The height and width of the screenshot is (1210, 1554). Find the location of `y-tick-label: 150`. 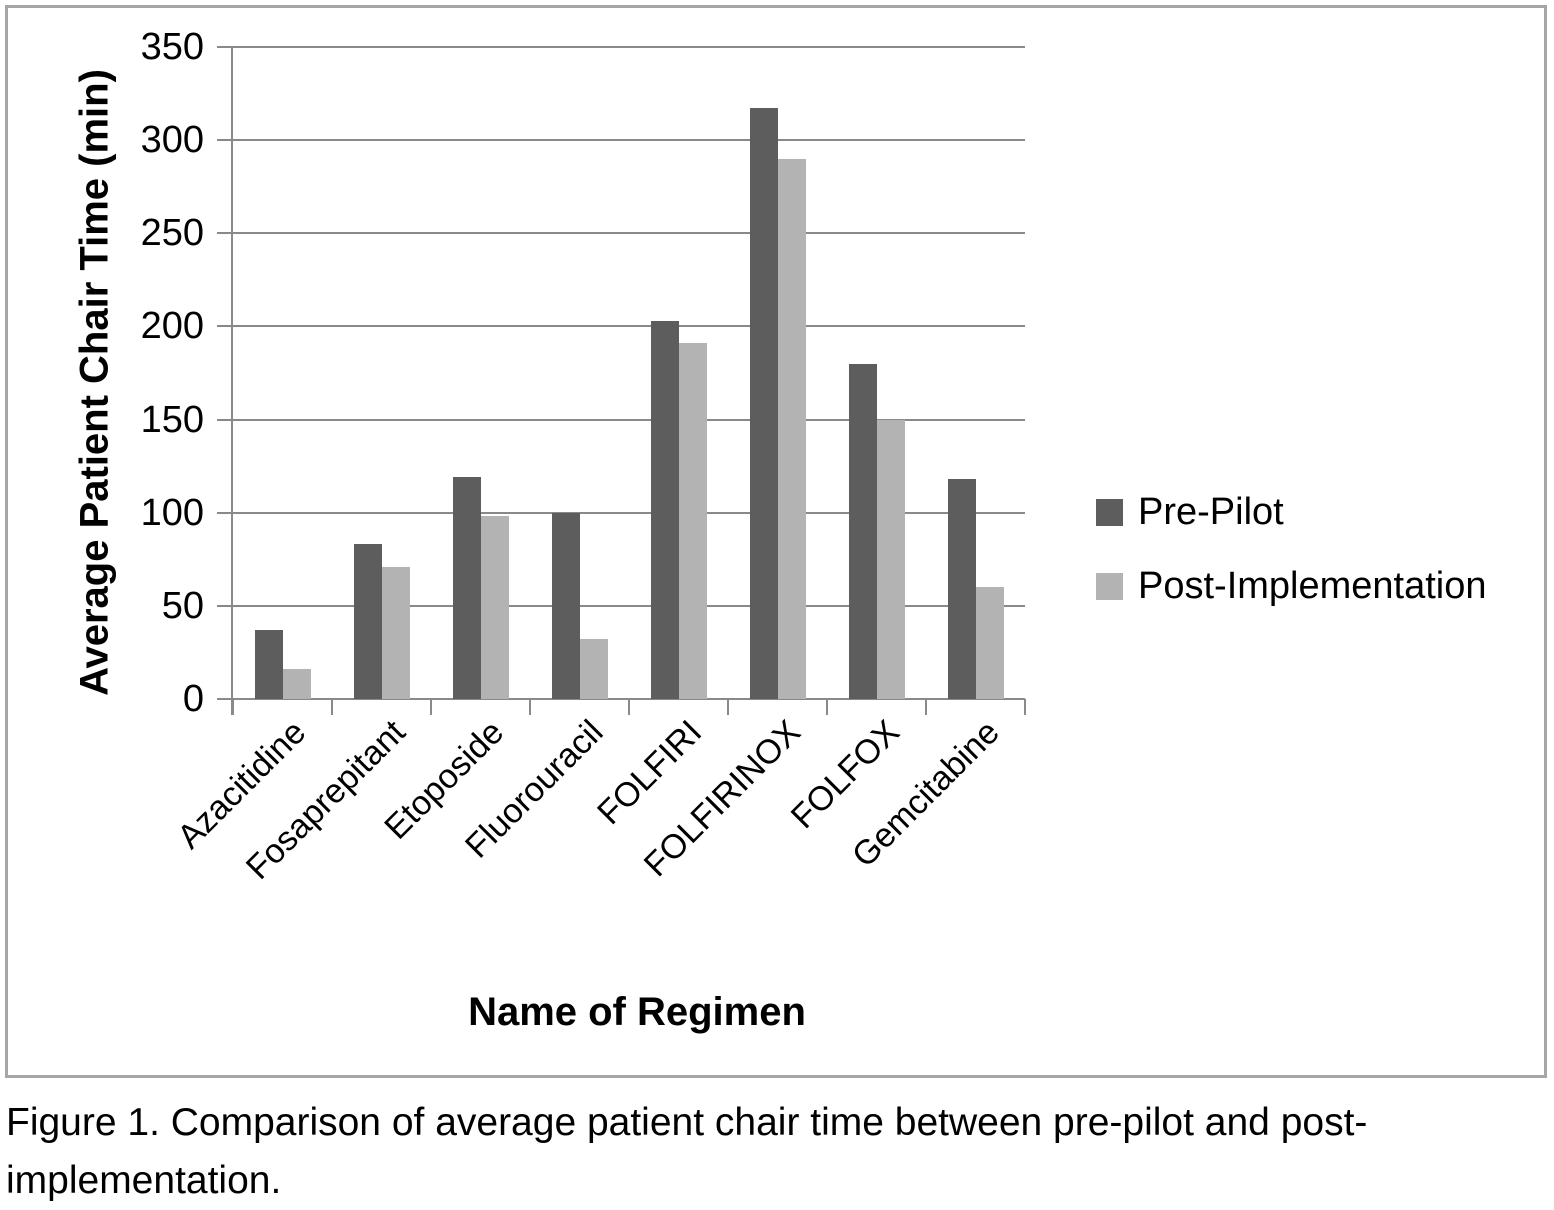

y-tick-label: 150 is located at coordinates (172, 419).